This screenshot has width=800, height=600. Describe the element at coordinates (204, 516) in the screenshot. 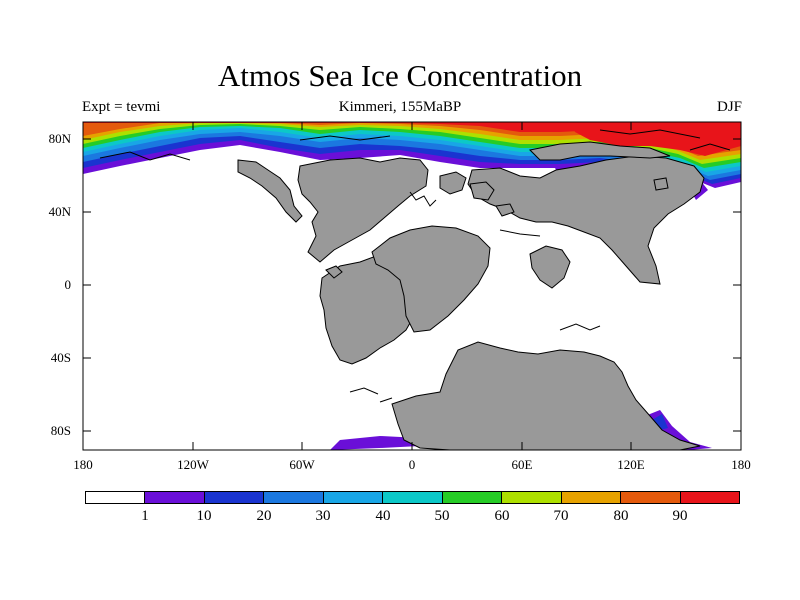

I see `colorbar-label: 10` at that location.